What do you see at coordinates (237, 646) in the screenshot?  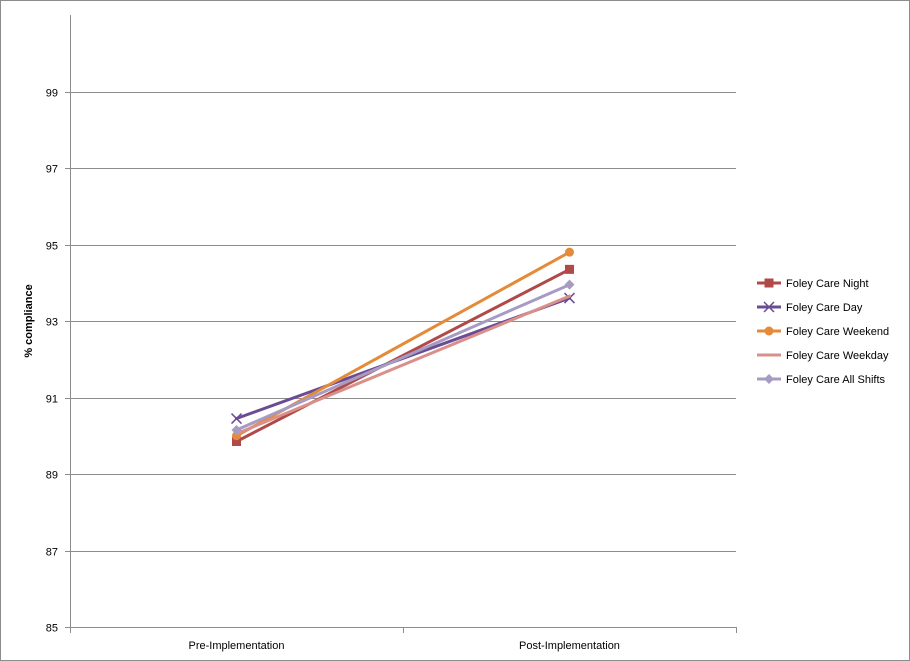 I see `x-tick-label: Pre-Implementation` at bounding box center [237, 646].